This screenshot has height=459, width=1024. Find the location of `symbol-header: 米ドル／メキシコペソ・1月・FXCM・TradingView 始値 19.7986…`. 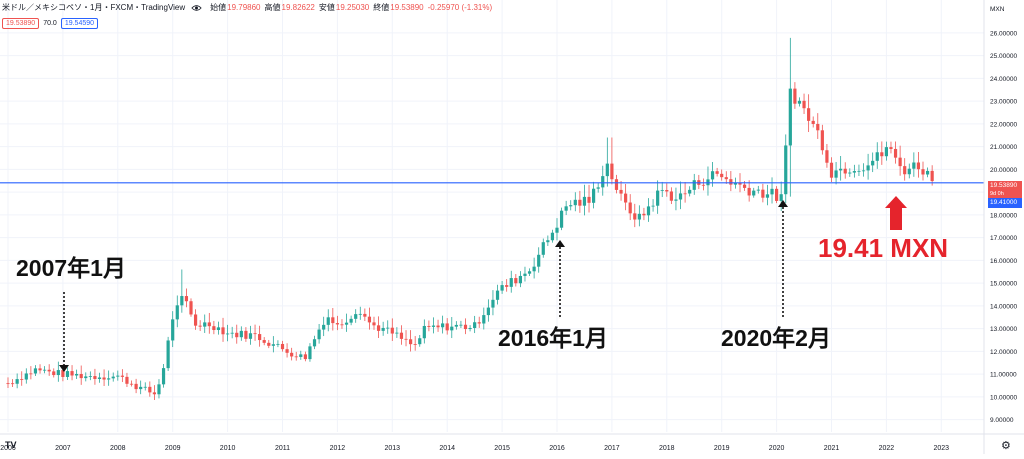

symbol-header: 米ドル／メキシコペソ・1月・FXCM・TradingView 始値 19.7986… is located at coordinates (247, 7).